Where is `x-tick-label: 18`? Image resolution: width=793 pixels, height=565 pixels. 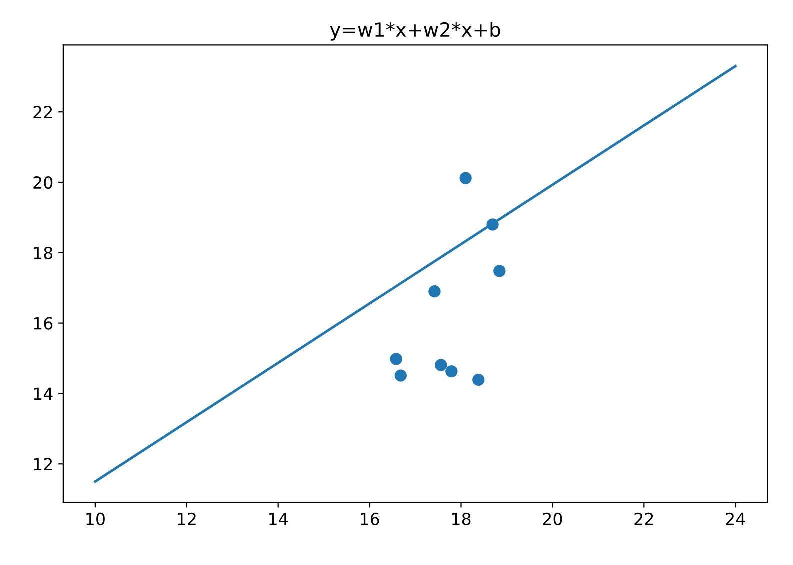
x-tick-label: 18 is located at coordinates (461, 519).